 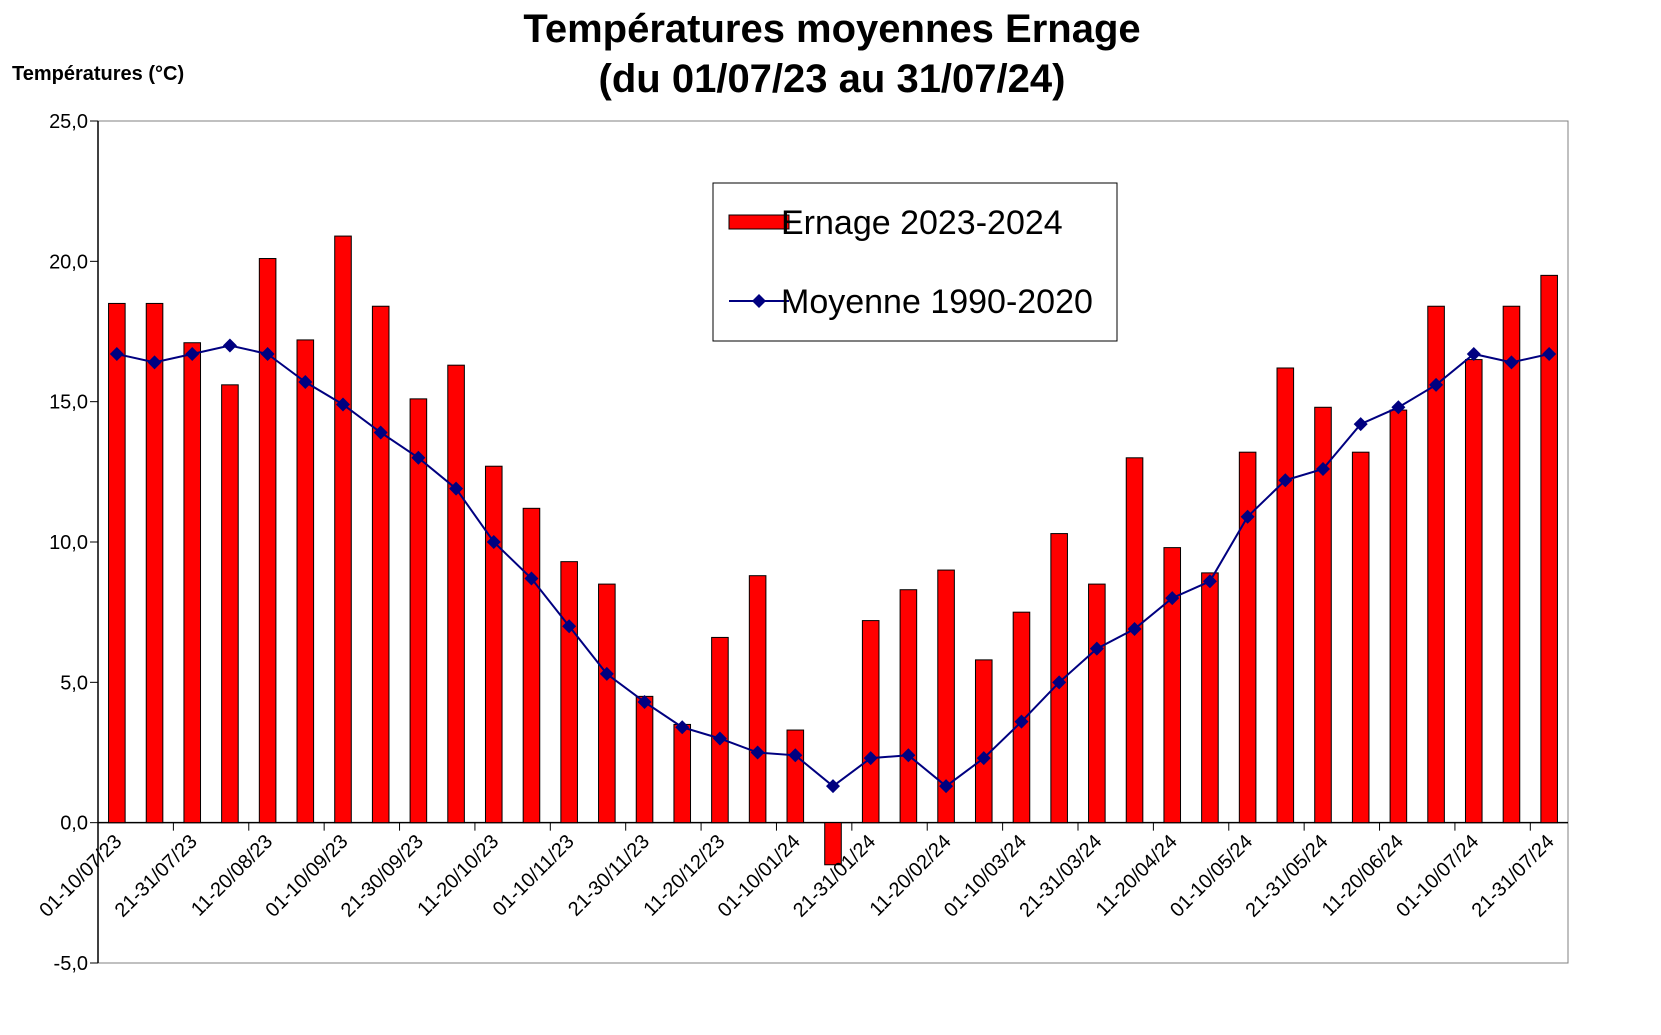 I want to click on y-tick-label: 20,0, so click(x=68, y=262).